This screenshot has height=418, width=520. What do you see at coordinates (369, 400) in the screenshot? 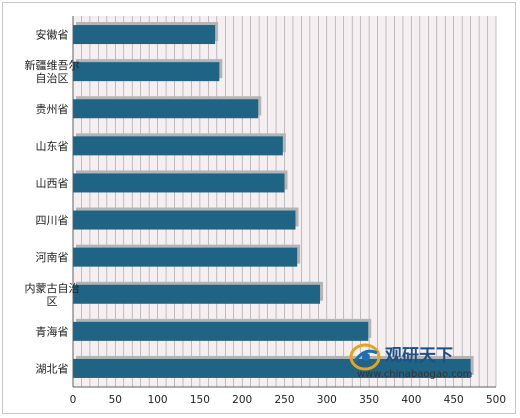
I see `x-tick-label: 350` at bounding box center [369, 400].